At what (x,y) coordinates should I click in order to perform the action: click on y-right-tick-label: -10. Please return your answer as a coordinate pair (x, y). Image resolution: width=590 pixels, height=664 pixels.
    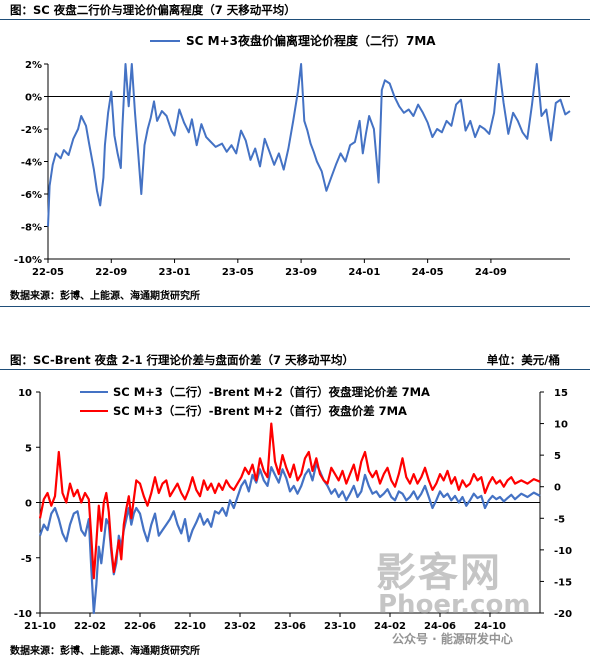
    Looking at the image, I should click on (563, 551).